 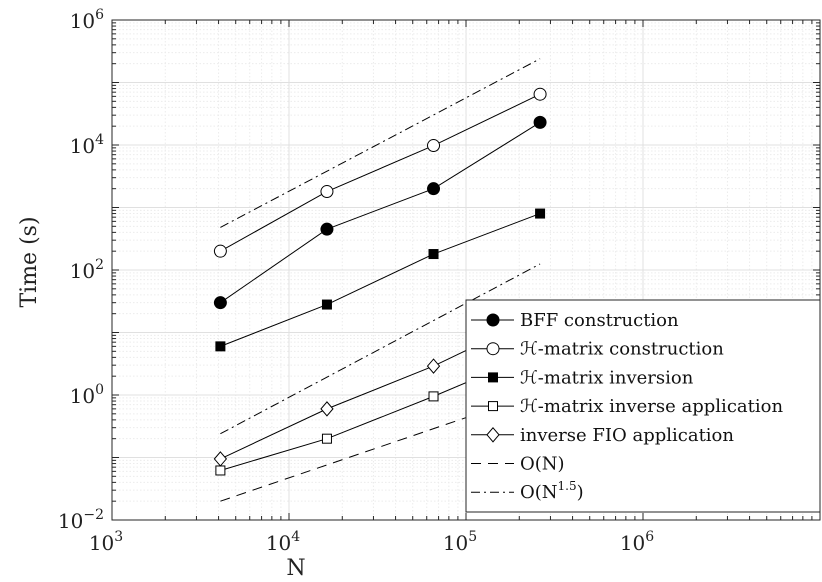 I want to click on y-tick-label: 10⁻², so click(x=81, y=520).